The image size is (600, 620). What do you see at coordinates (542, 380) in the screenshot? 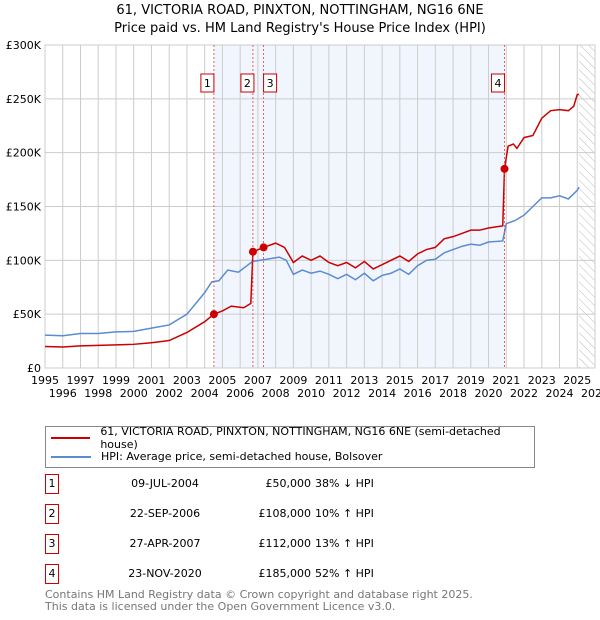
I see `x-tick-label: 2023` at bounding box center [542, 380].